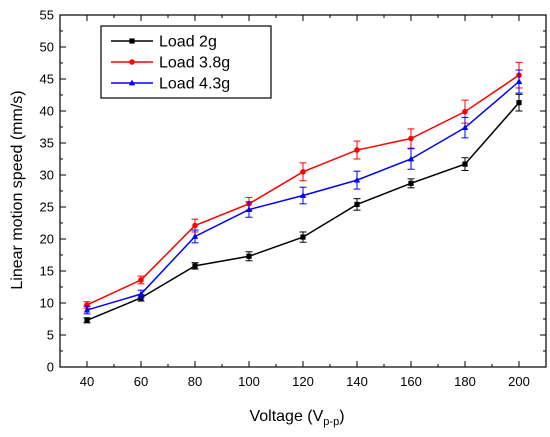 The image size is (550, 437). I want to click on legend-label: Load 2g, so click(188, 42).